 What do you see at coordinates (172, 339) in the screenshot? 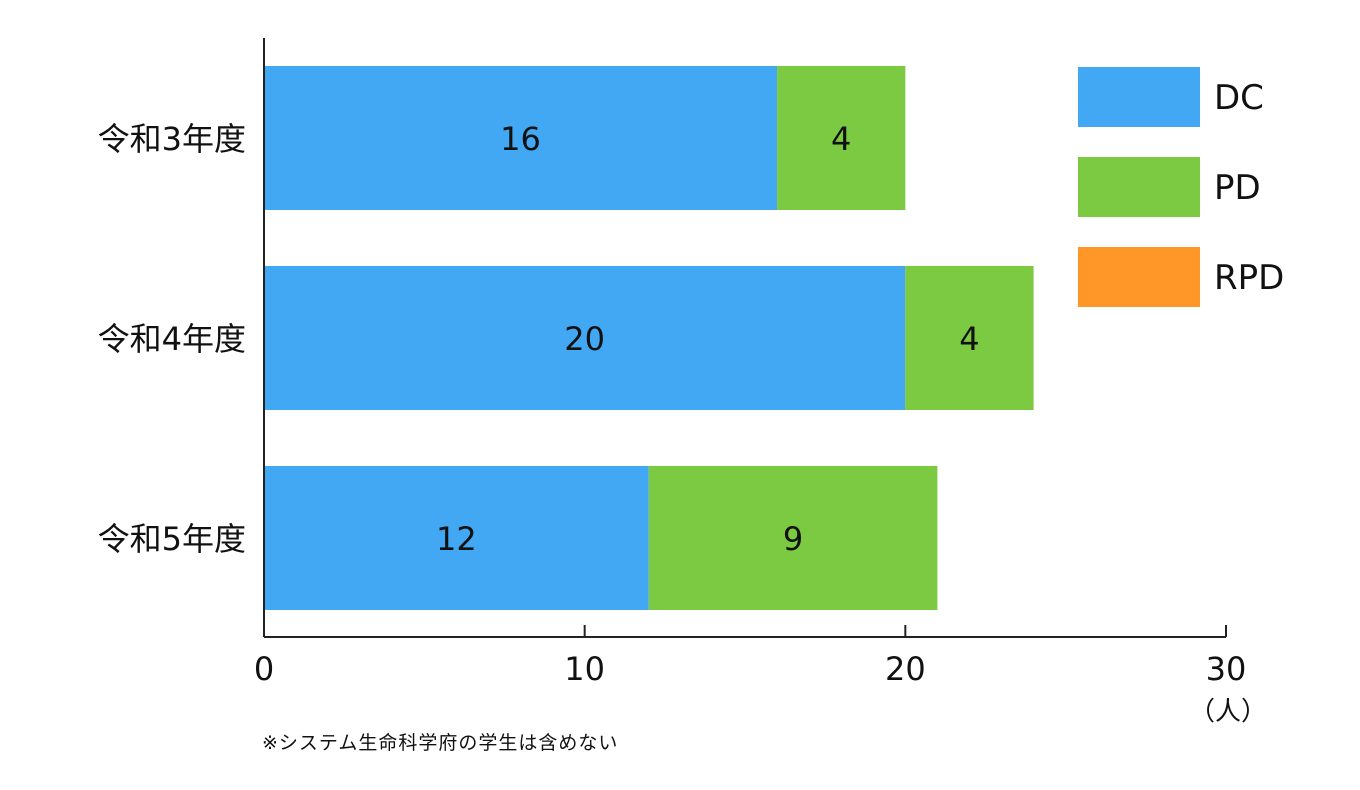
I see `category-label-2: 令和4年度` at bounding box center [172, 339].